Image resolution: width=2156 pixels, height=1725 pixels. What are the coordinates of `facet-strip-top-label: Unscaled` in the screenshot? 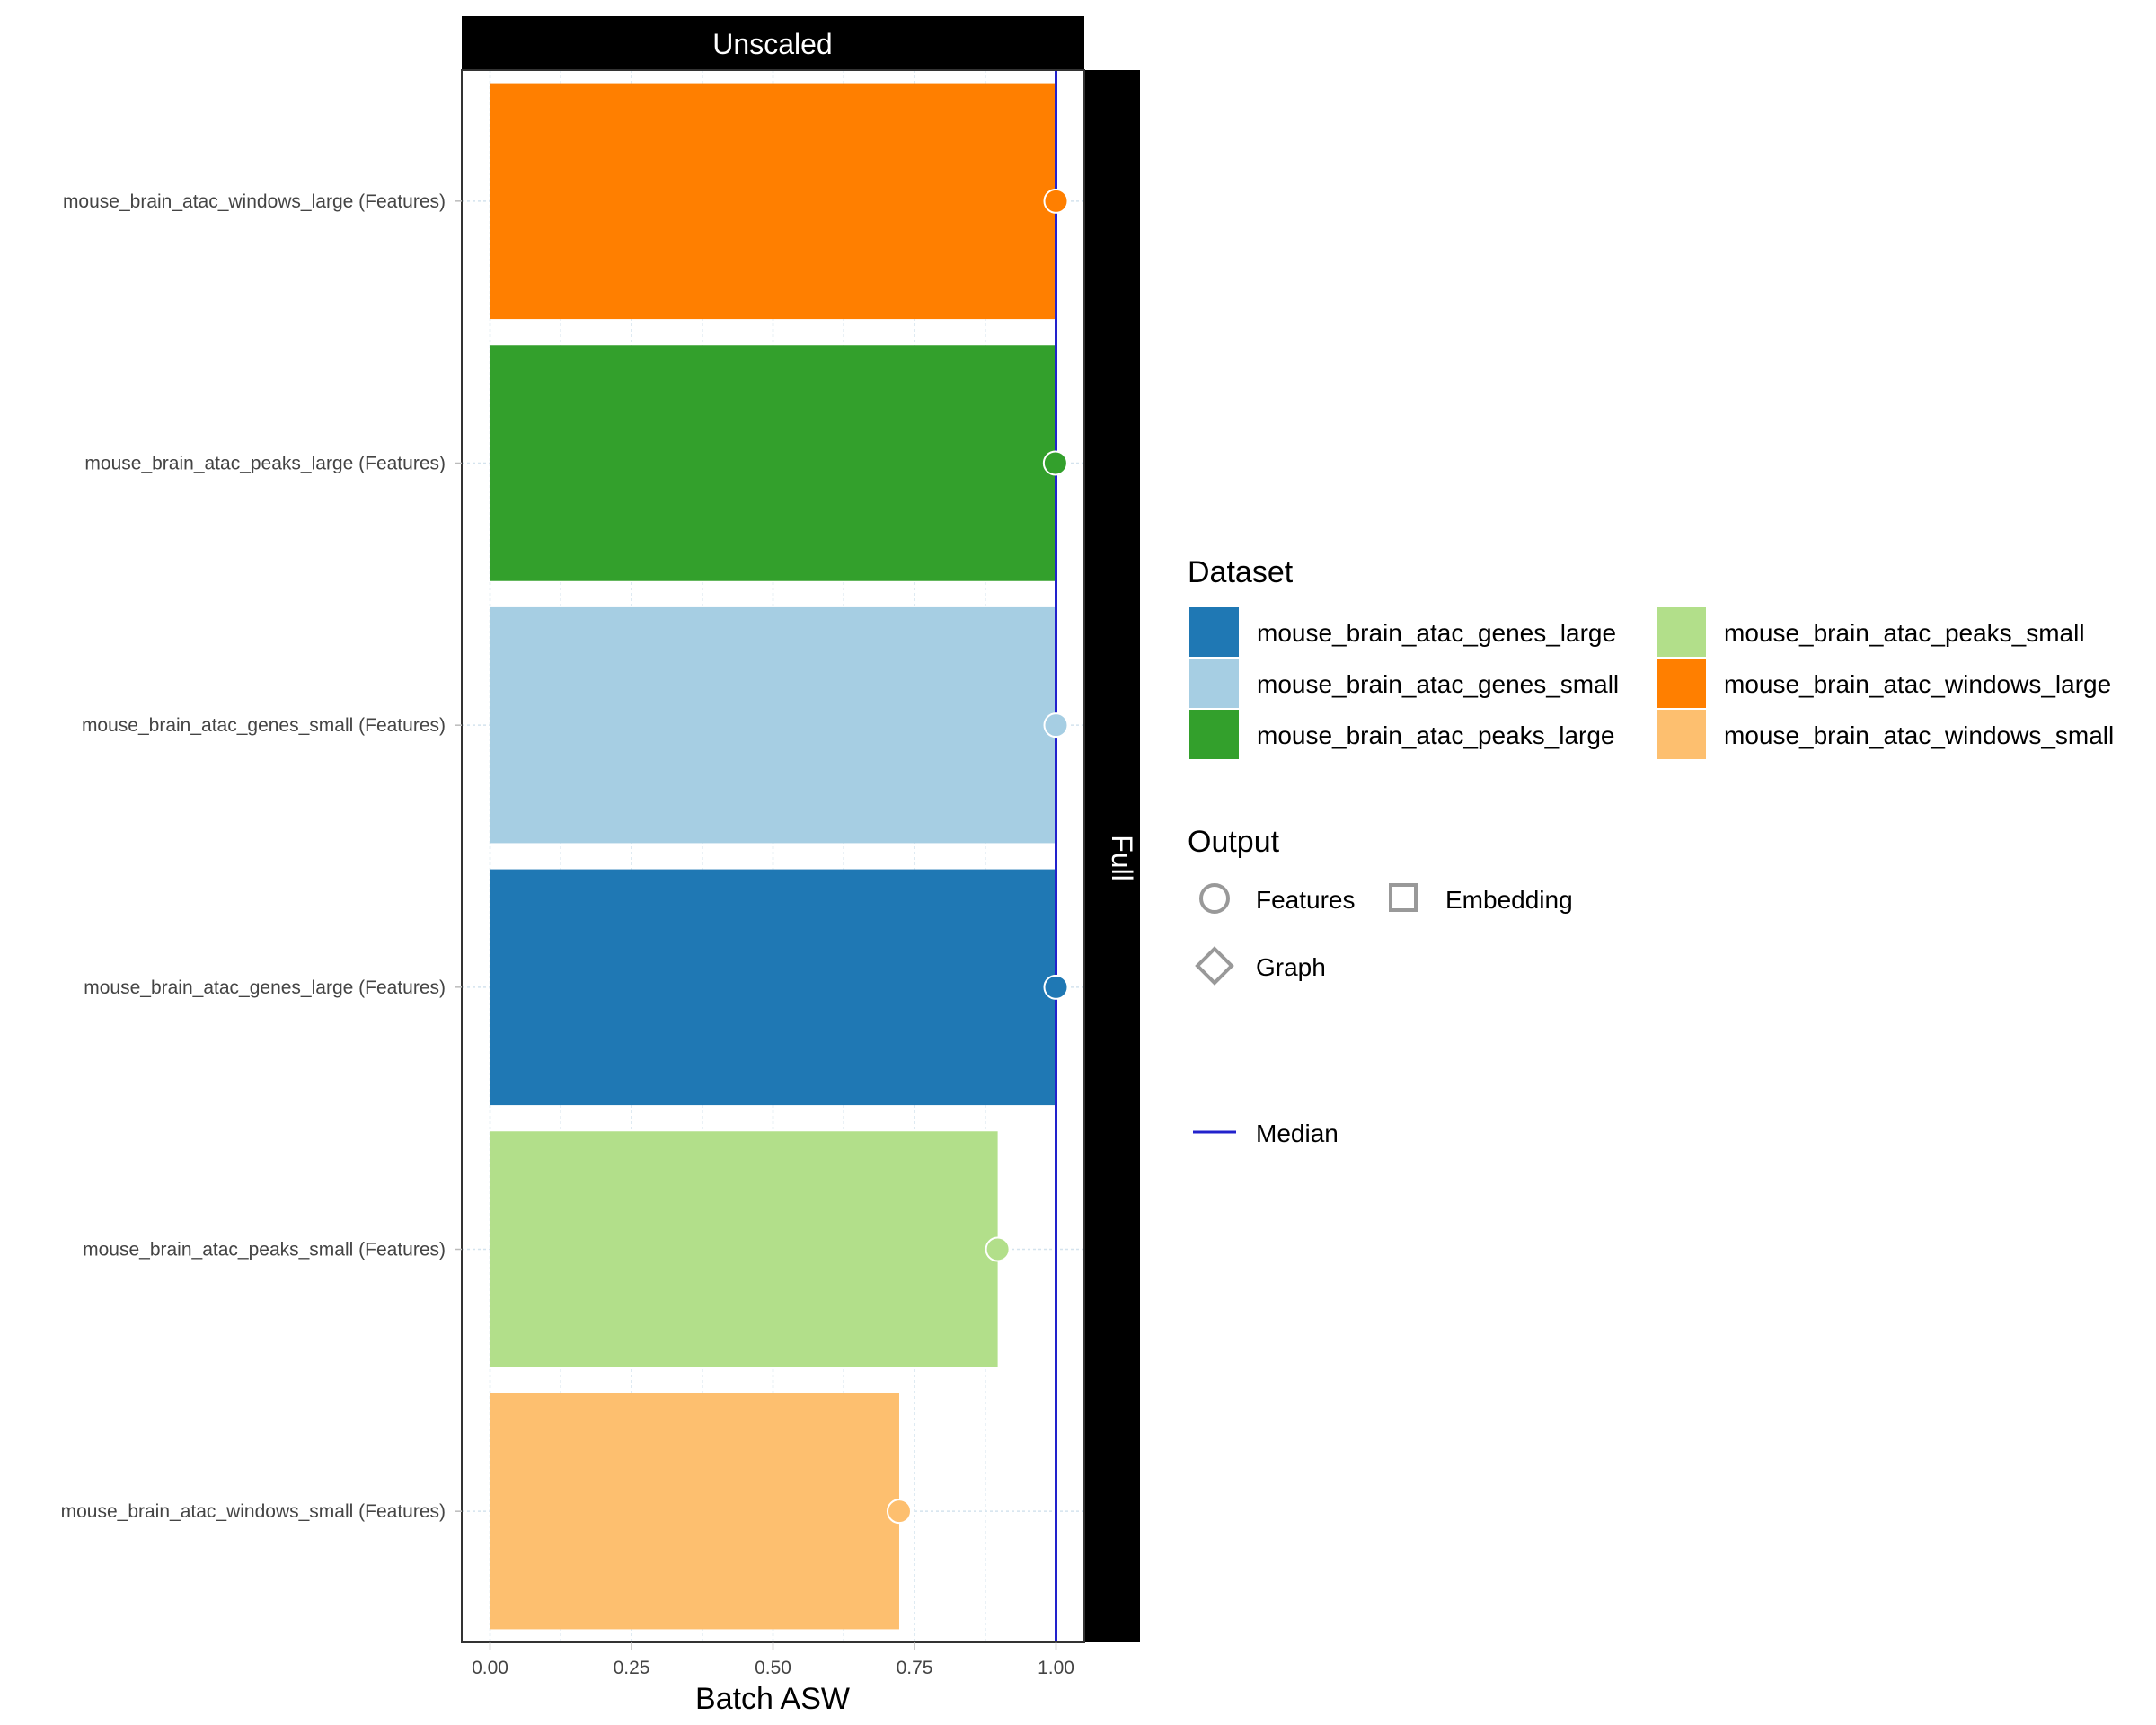 It's located at (772, 44).